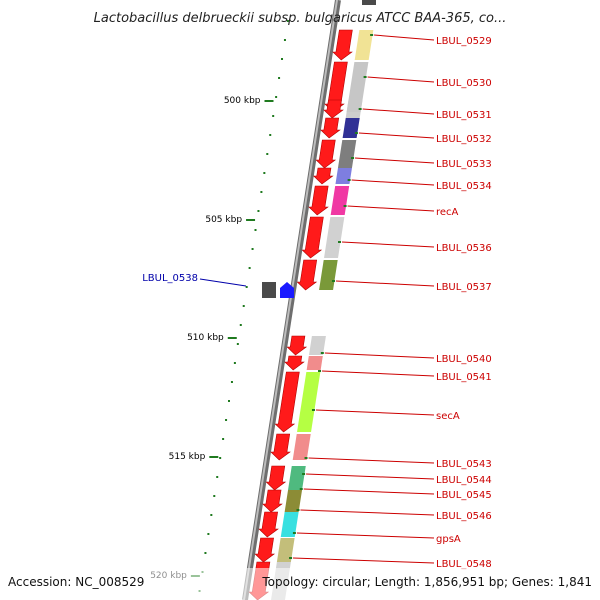 The height and width of the screenshot is (600, 600). I want to click on lbul_0531-cds-arrow, so click(333, 109).